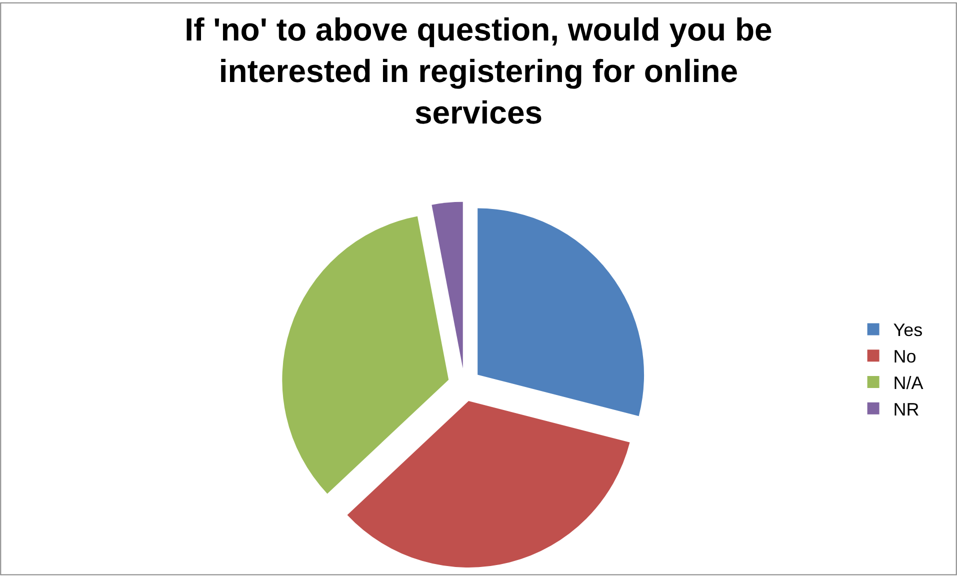 Image resolution: width=957 pixels, height=578 pixels. What do you see at coordinates (478, 71) in the screenshot?
I see `chart-title: If 'no' to above question, would you be interested in registering for online services` at bounding box center [478, 71].